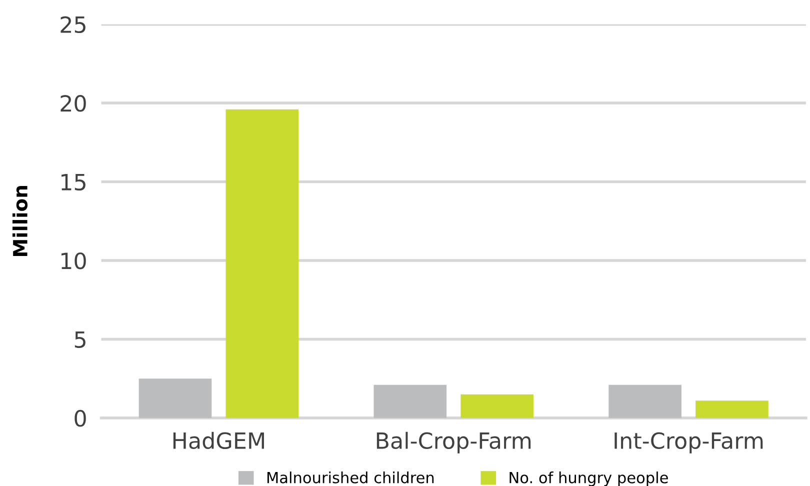  Describe the element at coordinates (74, 182) in the screenshot. I see `y-tick-label: 15` at that location.